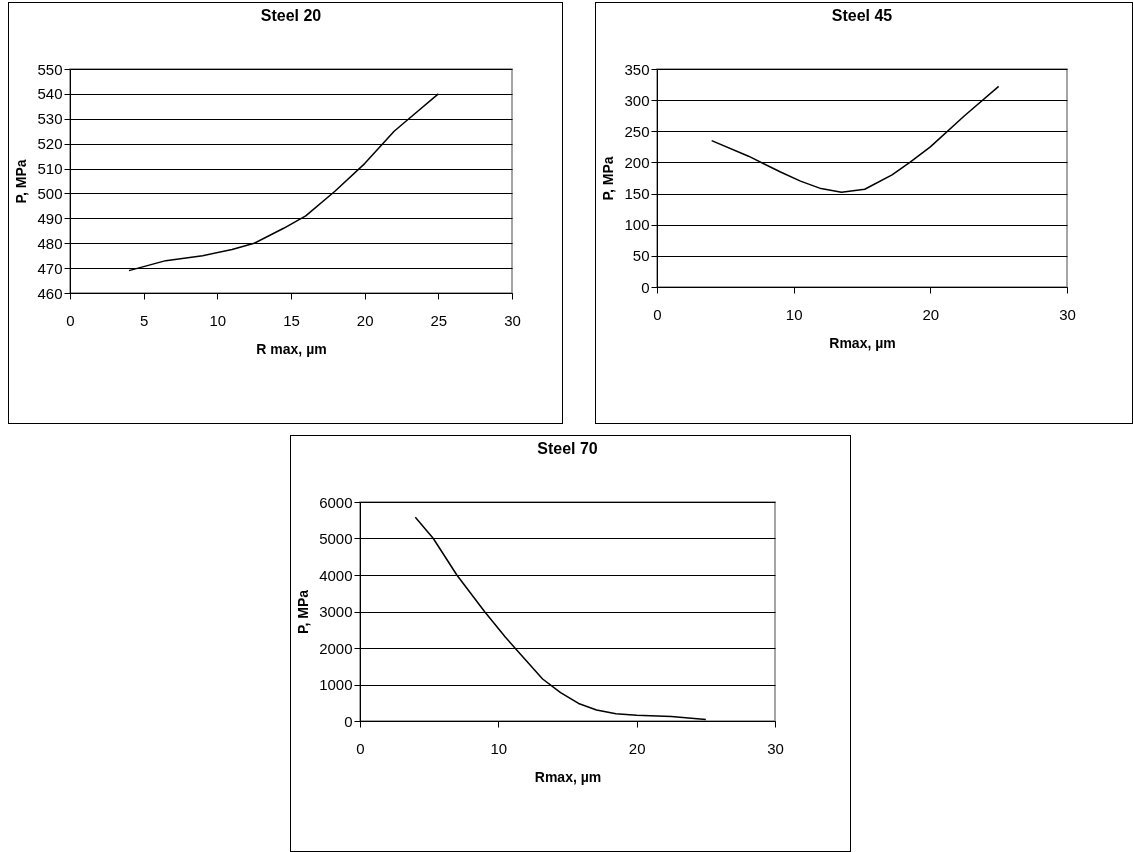 This screenshot has height=852, width=1133. What do you see at coordinates (50, 94) in the screenshot?
I see `y-tick-label: 540` at bounding box center [50, 94].